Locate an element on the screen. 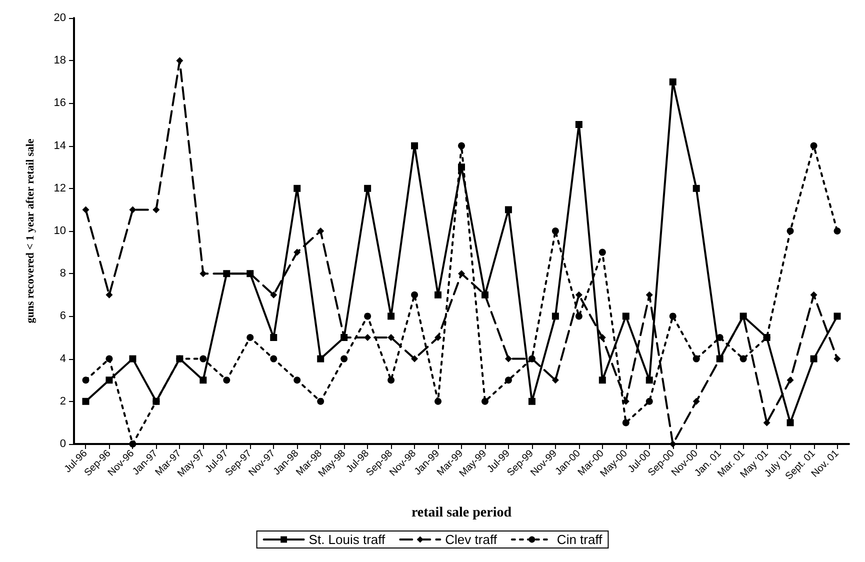 The image size is (865, 562). y-tick-label: 16 is located at coordinates (60, 103).